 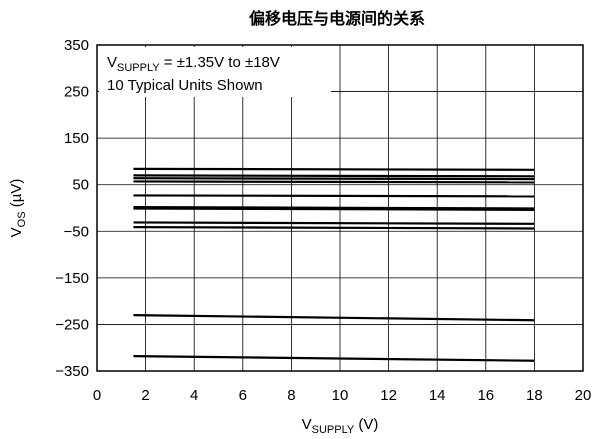 I want to click on annotation-units-shown: 10 Typical Units Shown, so click(x=185, y=85).